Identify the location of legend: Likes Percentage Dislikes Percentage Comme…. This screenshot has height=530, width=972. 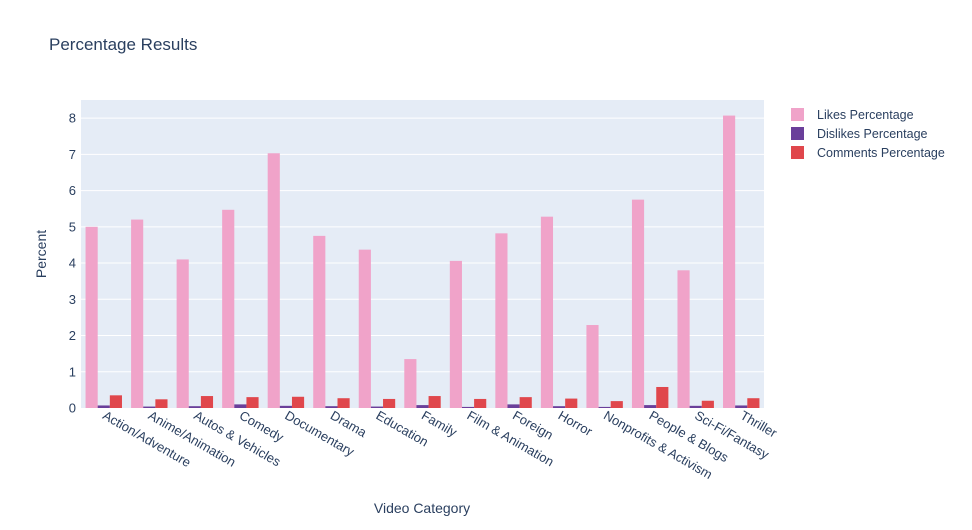
(868, 134).